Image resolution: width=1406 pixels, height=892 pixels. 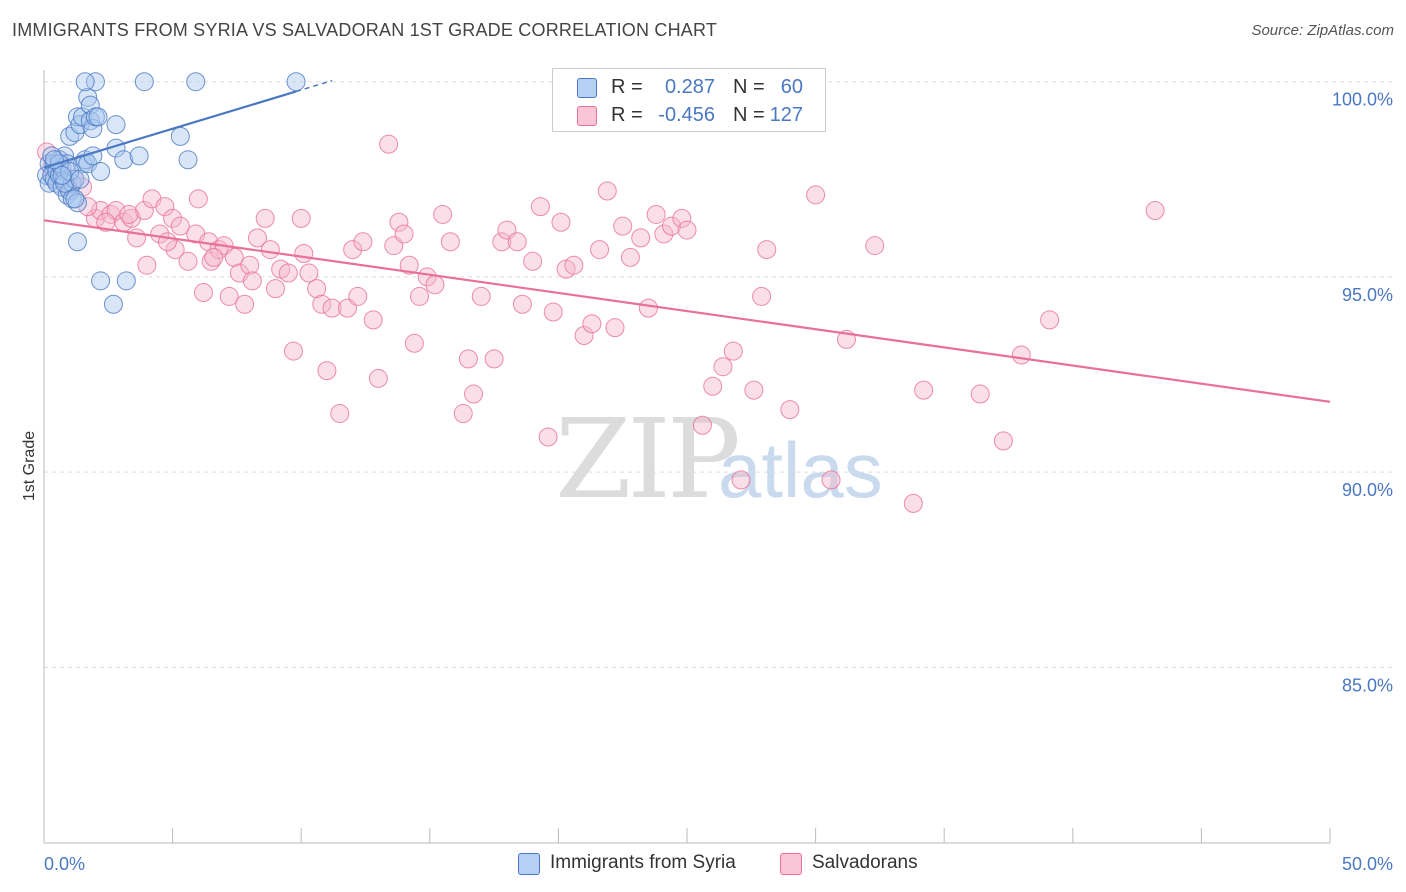 I want to click on legend: R = 0.287 N = 60 R = -0.456 N = 127, so click(x=689, y=100).